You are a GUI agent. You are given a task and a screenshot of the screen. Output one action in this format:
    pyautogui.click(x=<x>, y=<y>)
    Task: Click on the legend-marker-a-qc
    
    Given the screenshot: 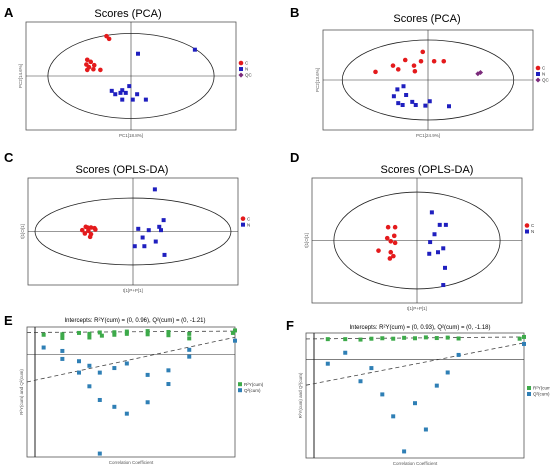 What is the action you would take?
    pyautogui.click(x=241, y=75)
    